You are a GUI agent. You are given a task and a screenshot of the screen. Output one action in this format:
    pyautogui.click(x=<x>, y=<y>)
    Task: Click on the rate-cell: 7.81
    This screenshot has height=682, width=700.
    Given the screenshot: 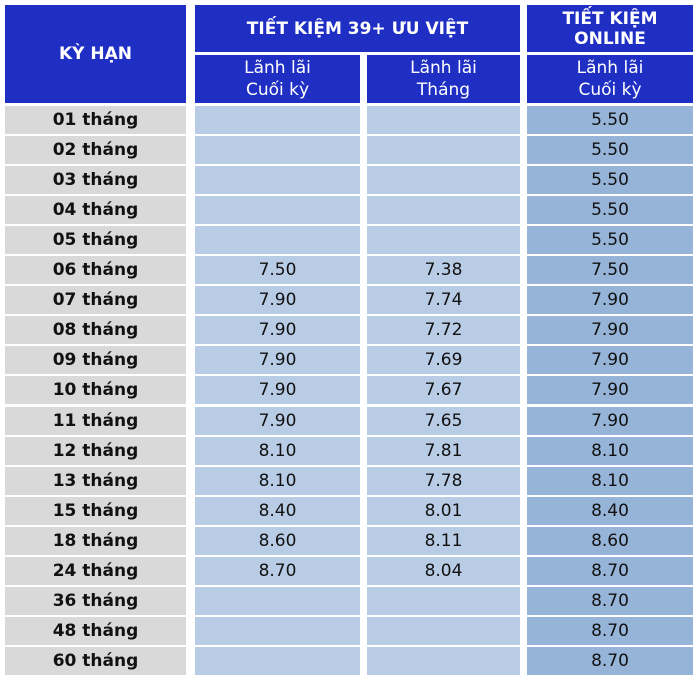 What is the action you would take?
    pyautogui.click(x=443, y=450)
    